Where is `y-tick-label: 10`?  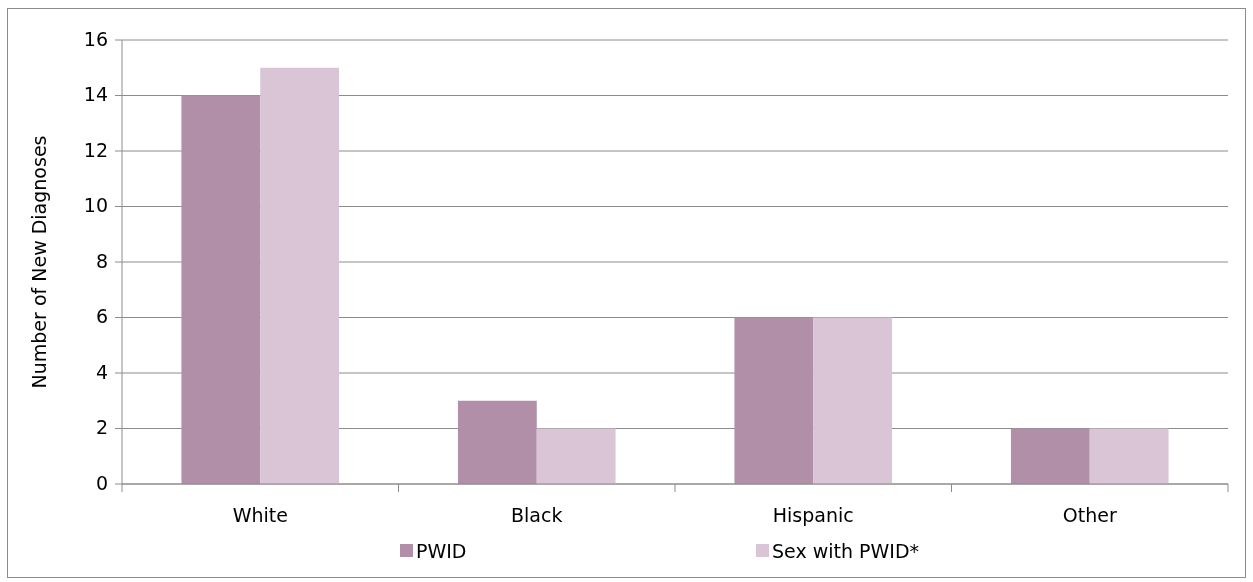
y-tick-label: 10 is located at coordinates (95, 205).